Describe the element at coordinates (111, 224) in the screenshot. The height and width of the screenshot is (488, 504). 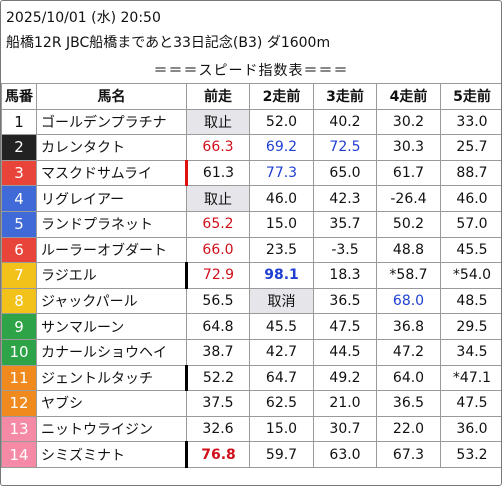
I see `horse-name: ランドプラネット` at that location.